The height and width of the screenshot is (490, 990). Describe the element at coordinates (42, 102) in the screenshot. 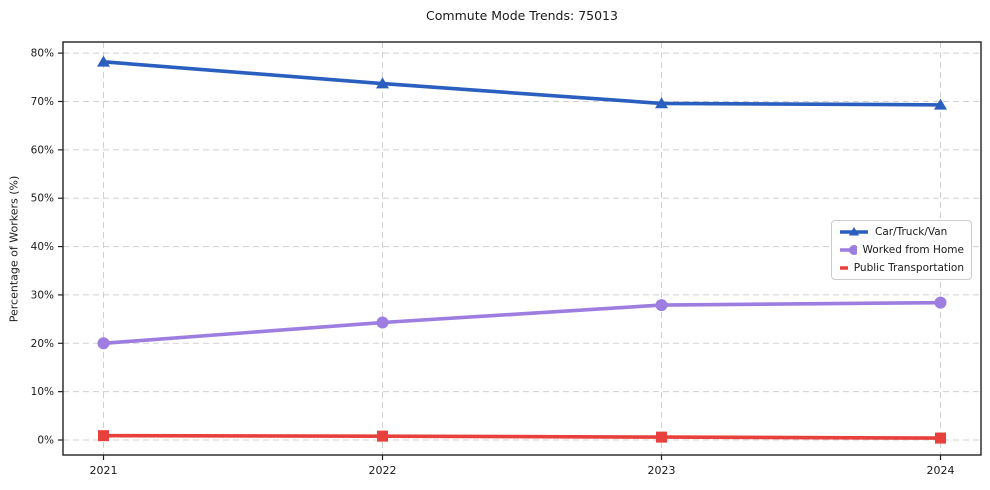

I see `y-tick-label: 70%` at that location.